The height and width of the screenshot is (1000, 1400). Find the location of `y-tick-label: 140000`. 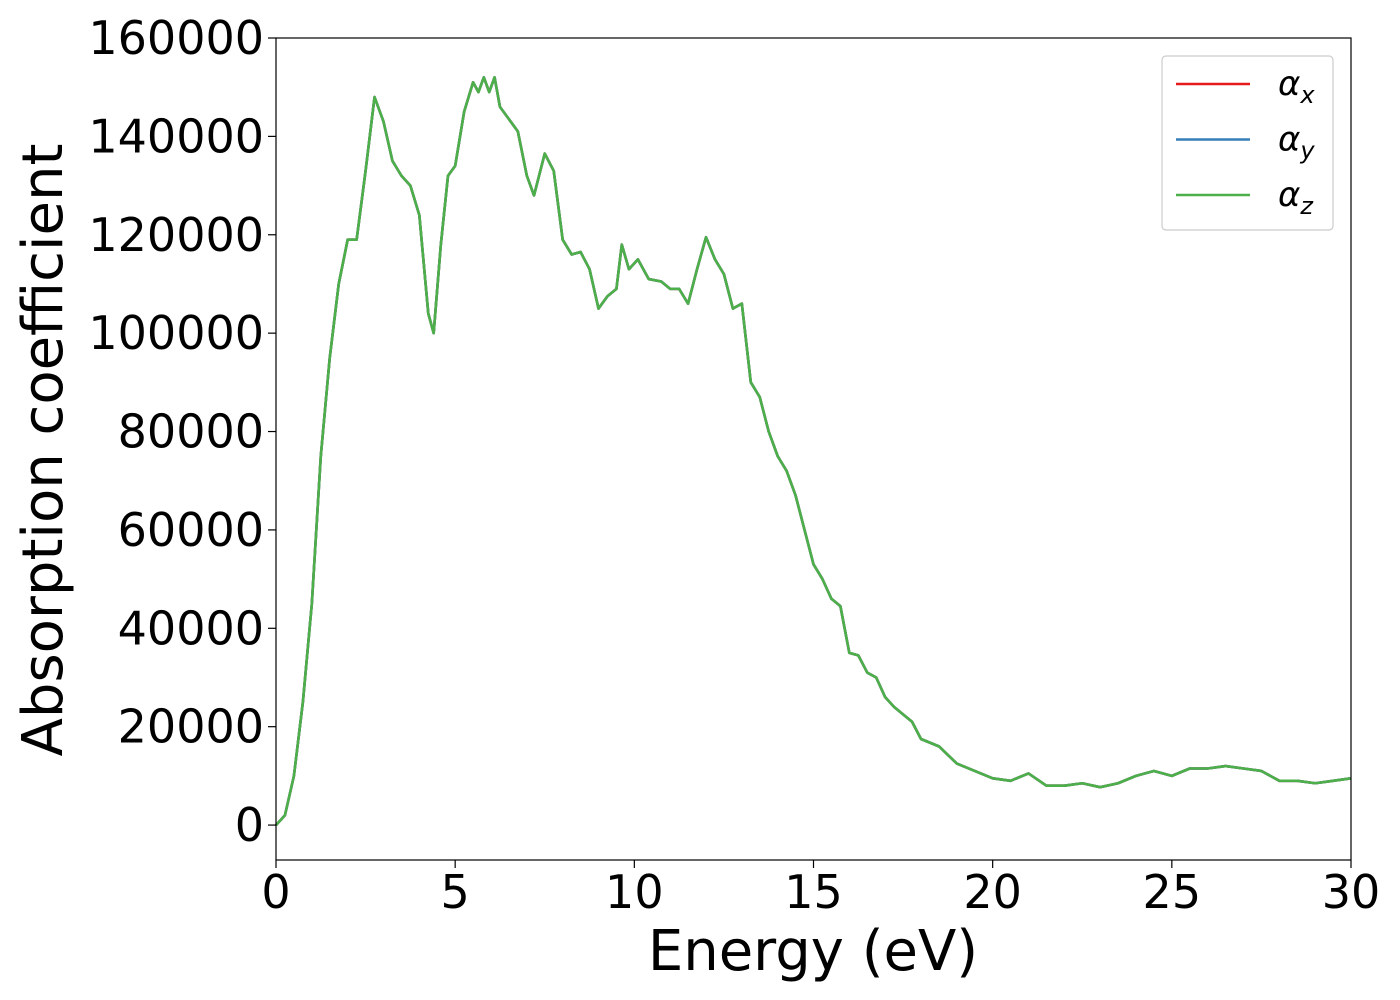

y-tick-label: 140000 is located at coordinates (176, 136).